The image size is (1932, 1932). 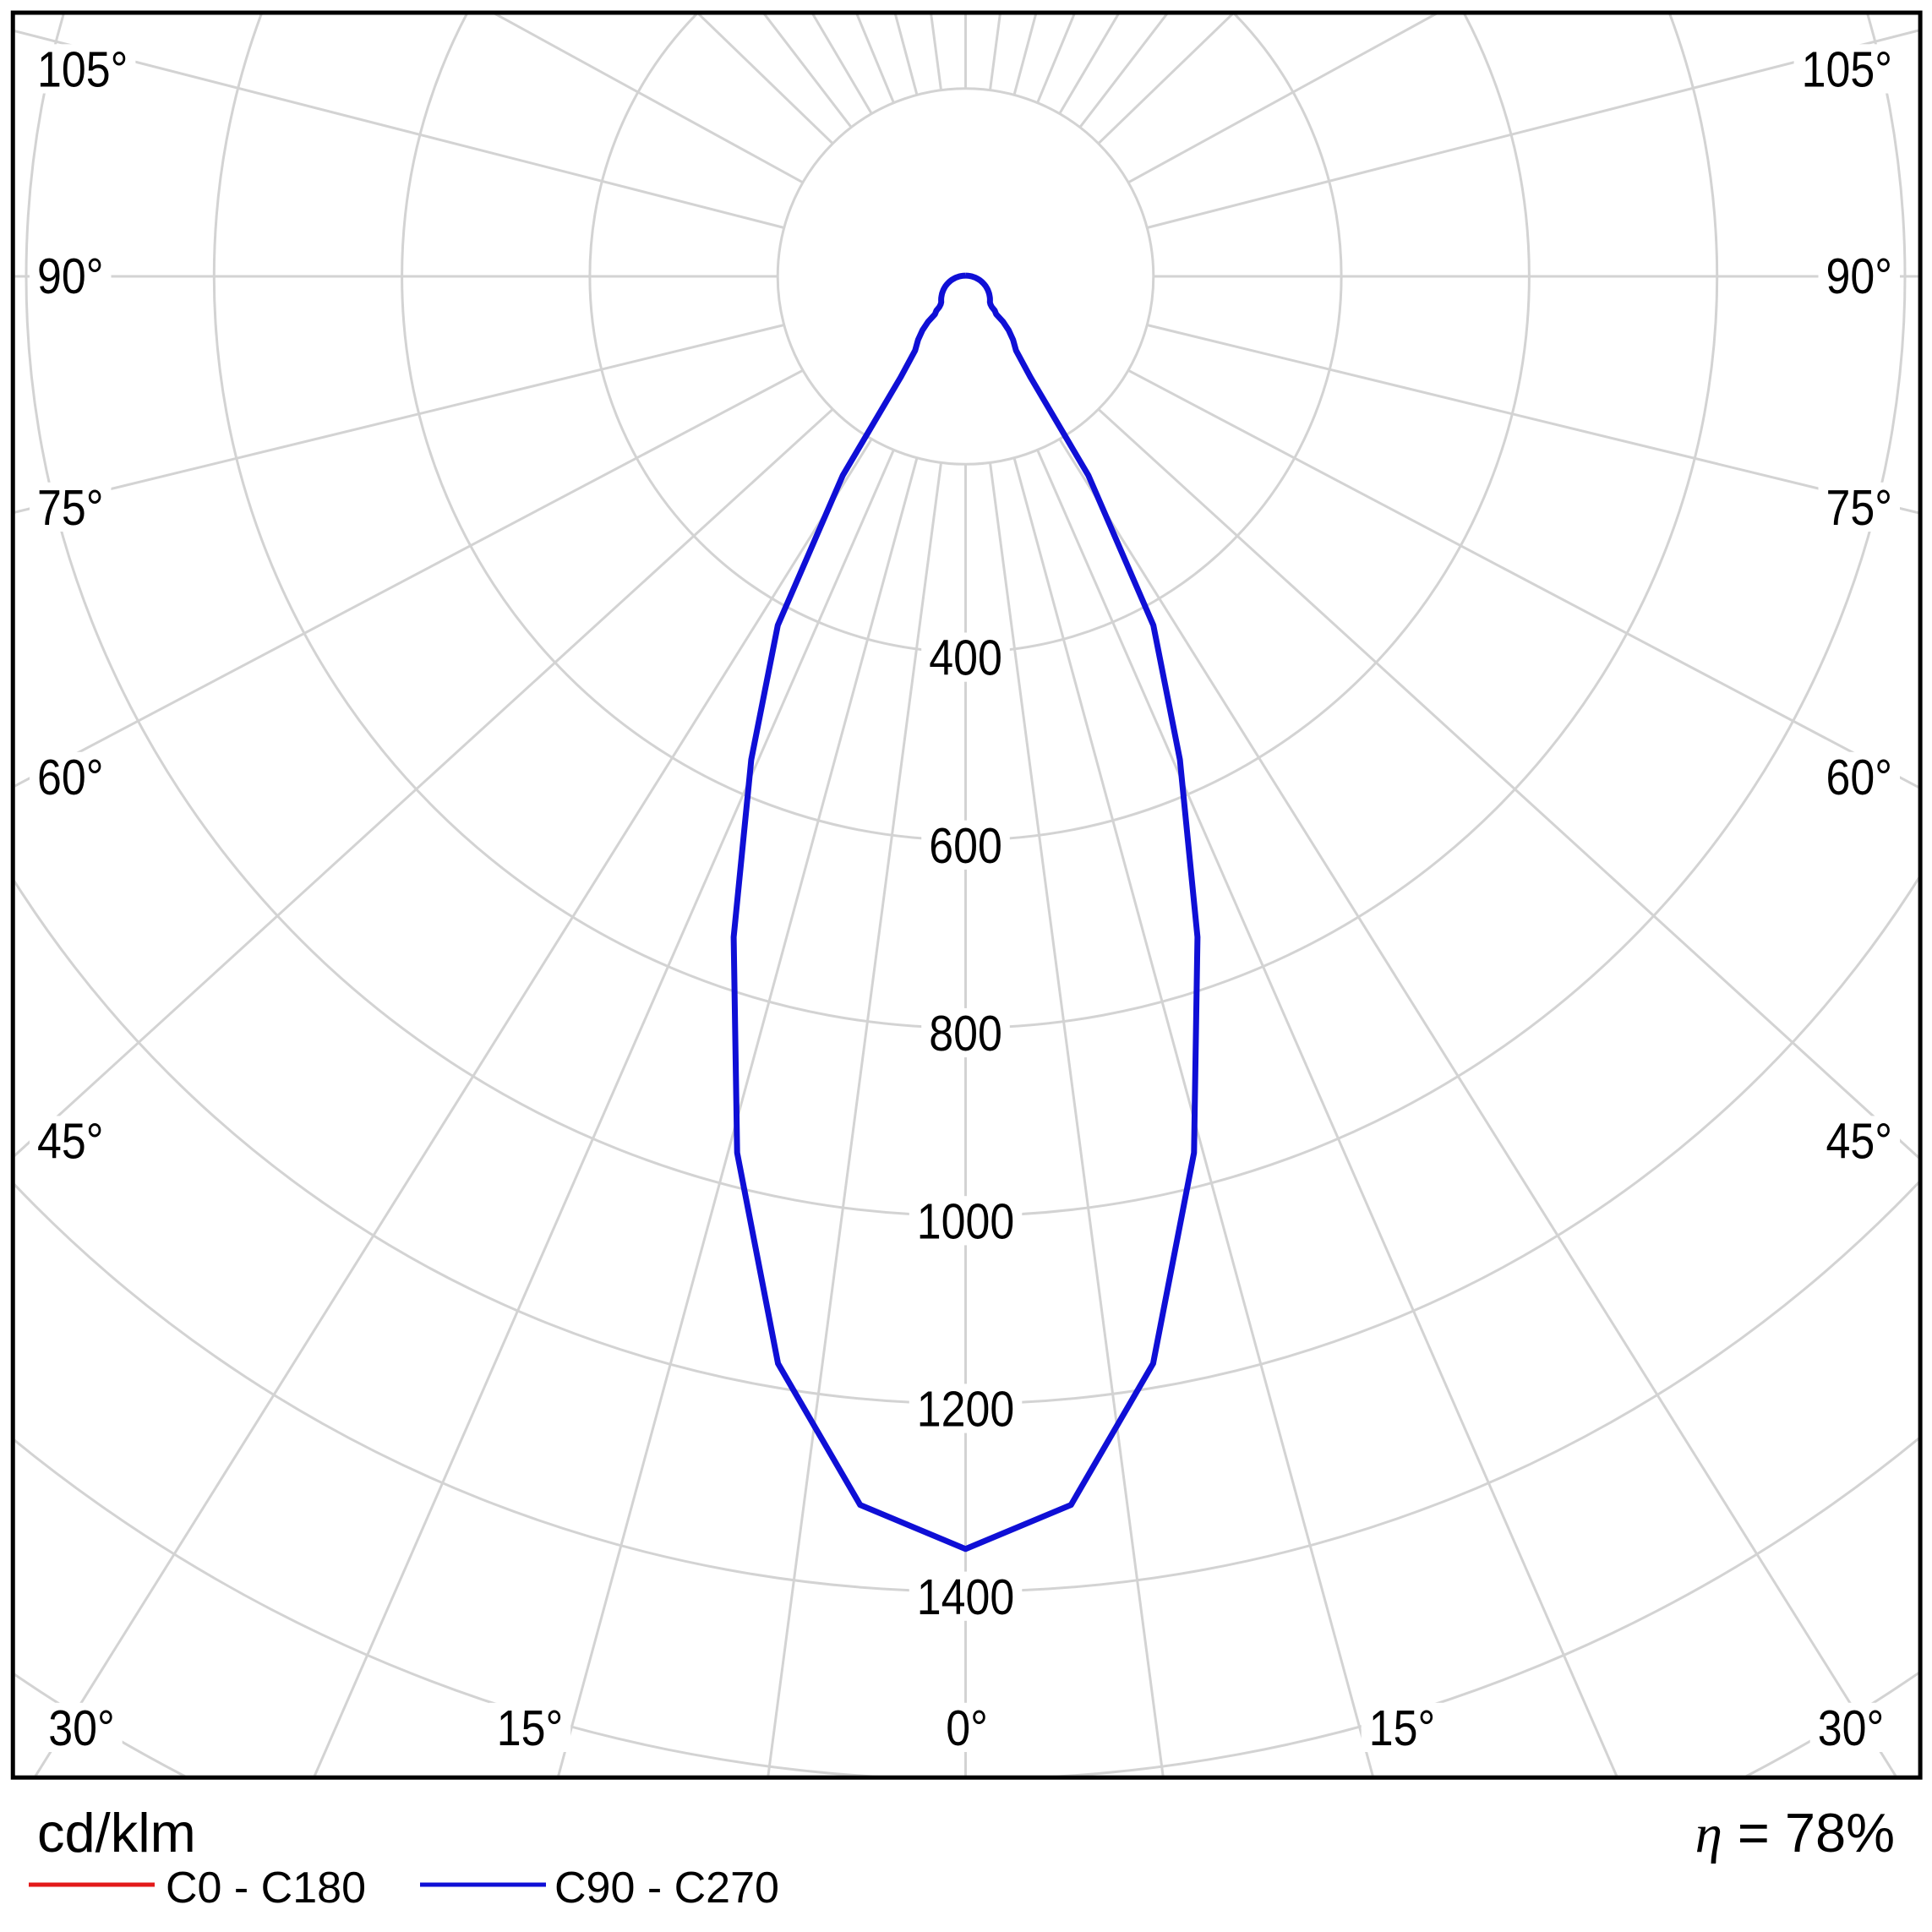 I want to click on svg-text: 600, so click(x=965, y=846).